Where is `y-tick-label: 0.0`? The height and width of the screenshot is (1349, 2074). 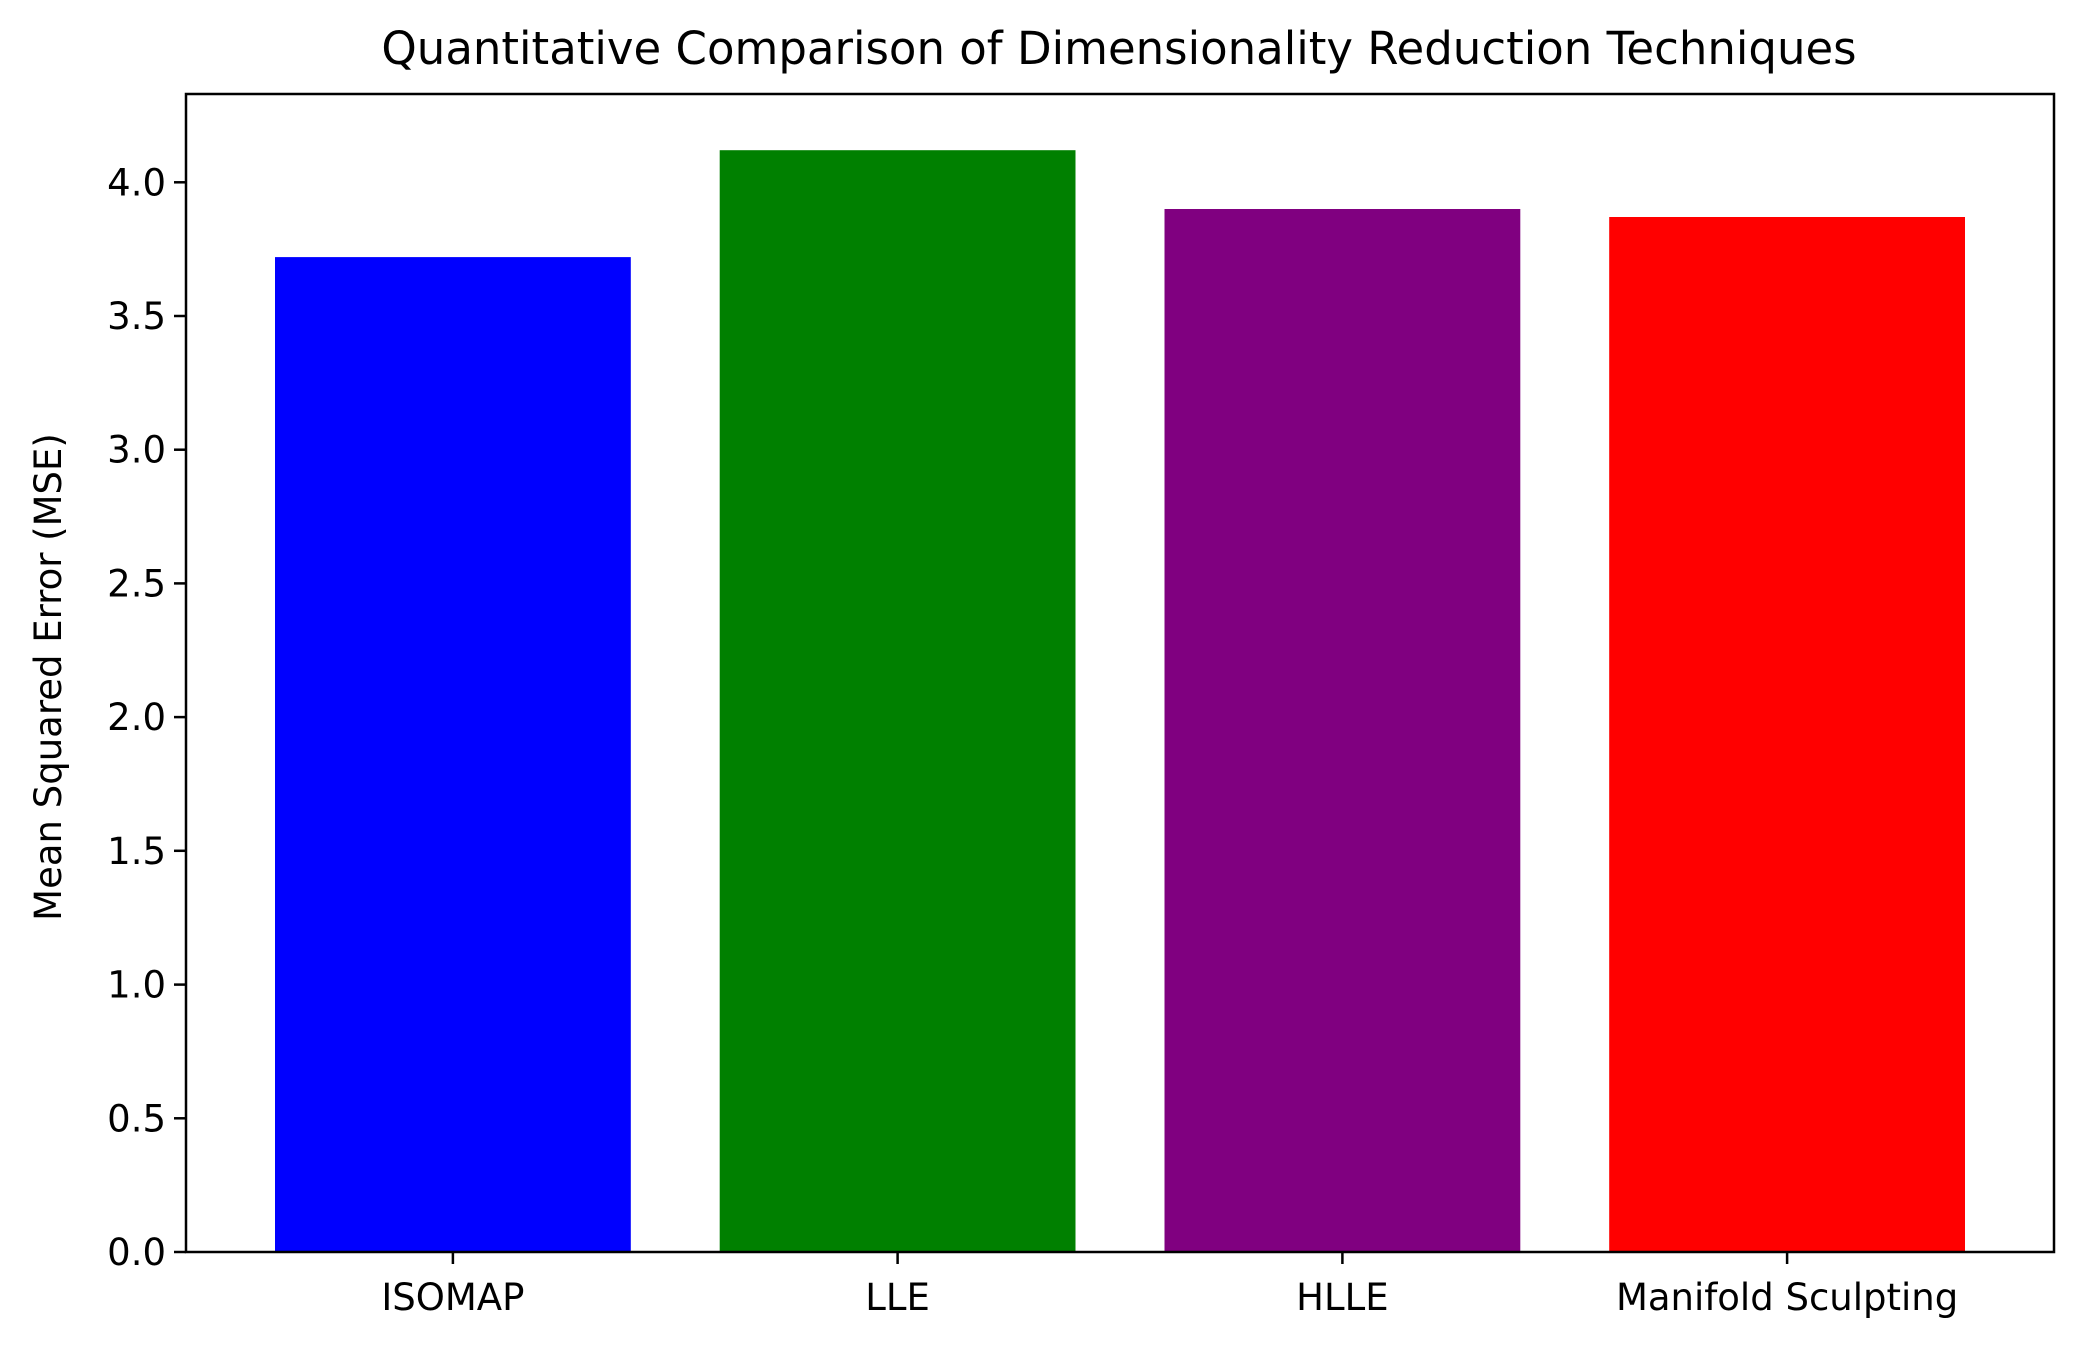
y-tick-label: 0.0 is located at coordinates (136, 1252).